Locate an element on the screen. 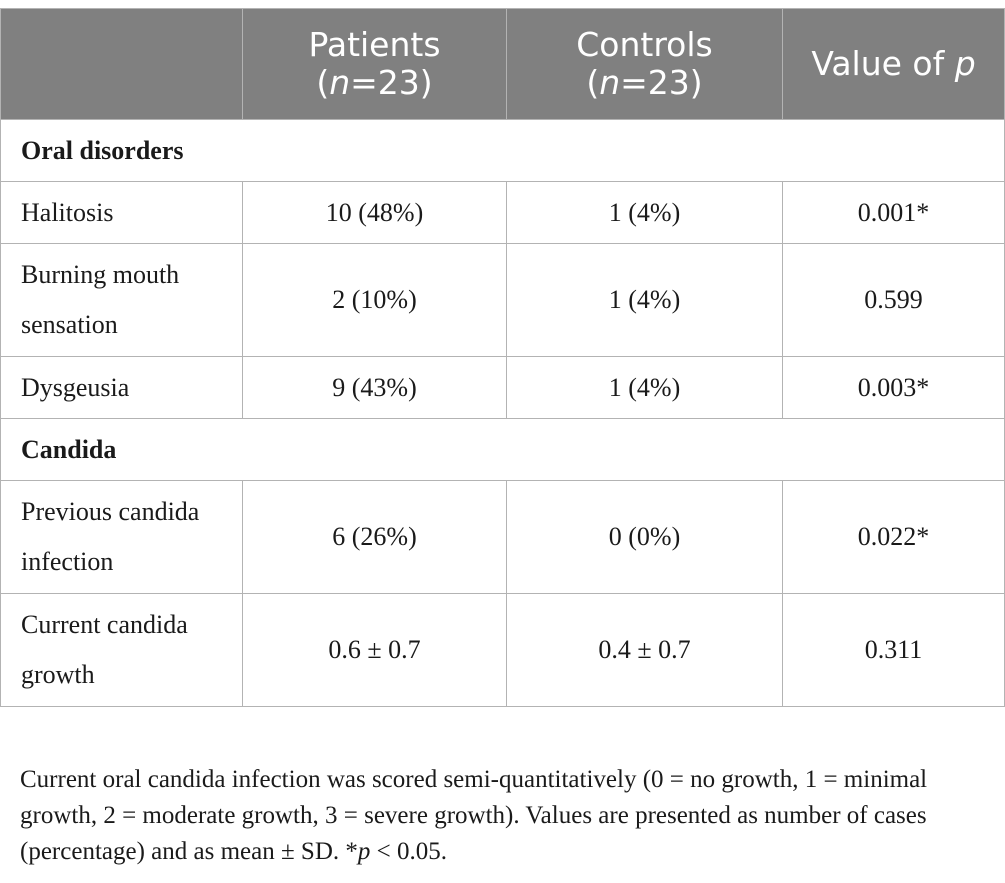 The width and height of the screenshot is (1005, 883). patients-cell: 2 (10%) is located at coordinates (374, 300).